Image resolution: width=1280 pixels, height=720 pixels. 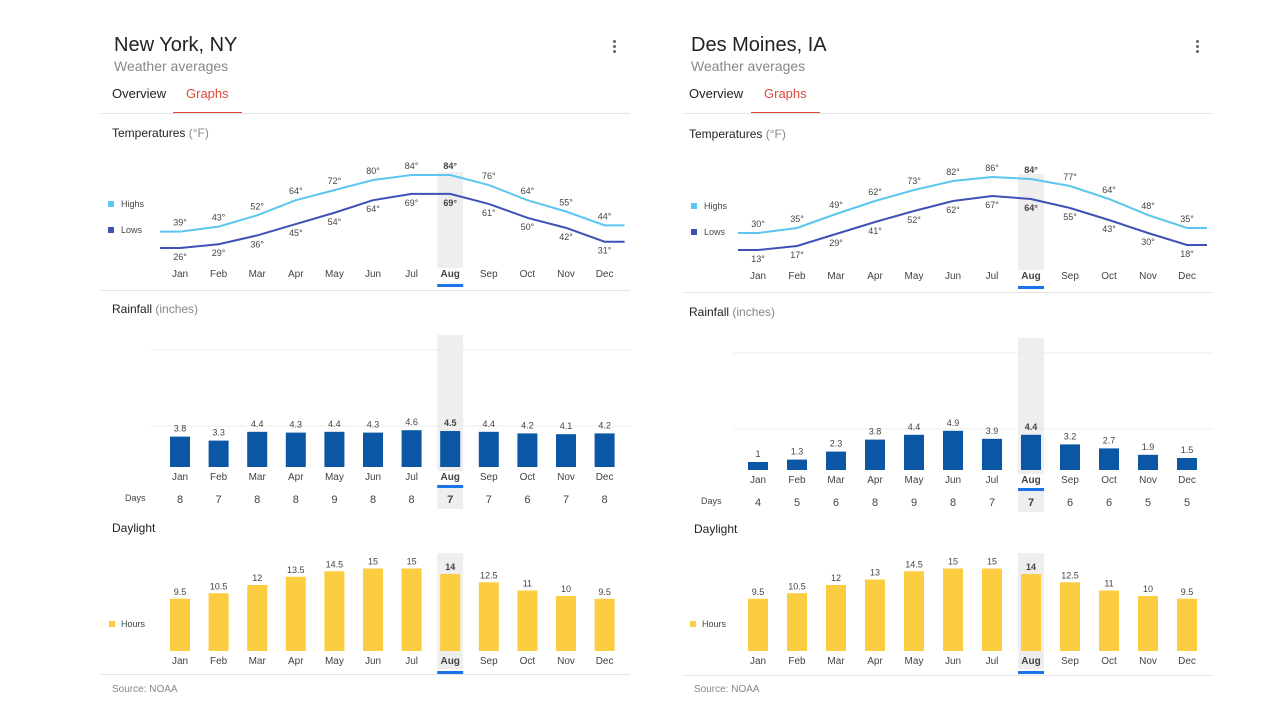 What do you see at coordinates (489, 575) in the screenshot?
I see `daylight-value-label: 12.5` at bounding box center [489, 575].